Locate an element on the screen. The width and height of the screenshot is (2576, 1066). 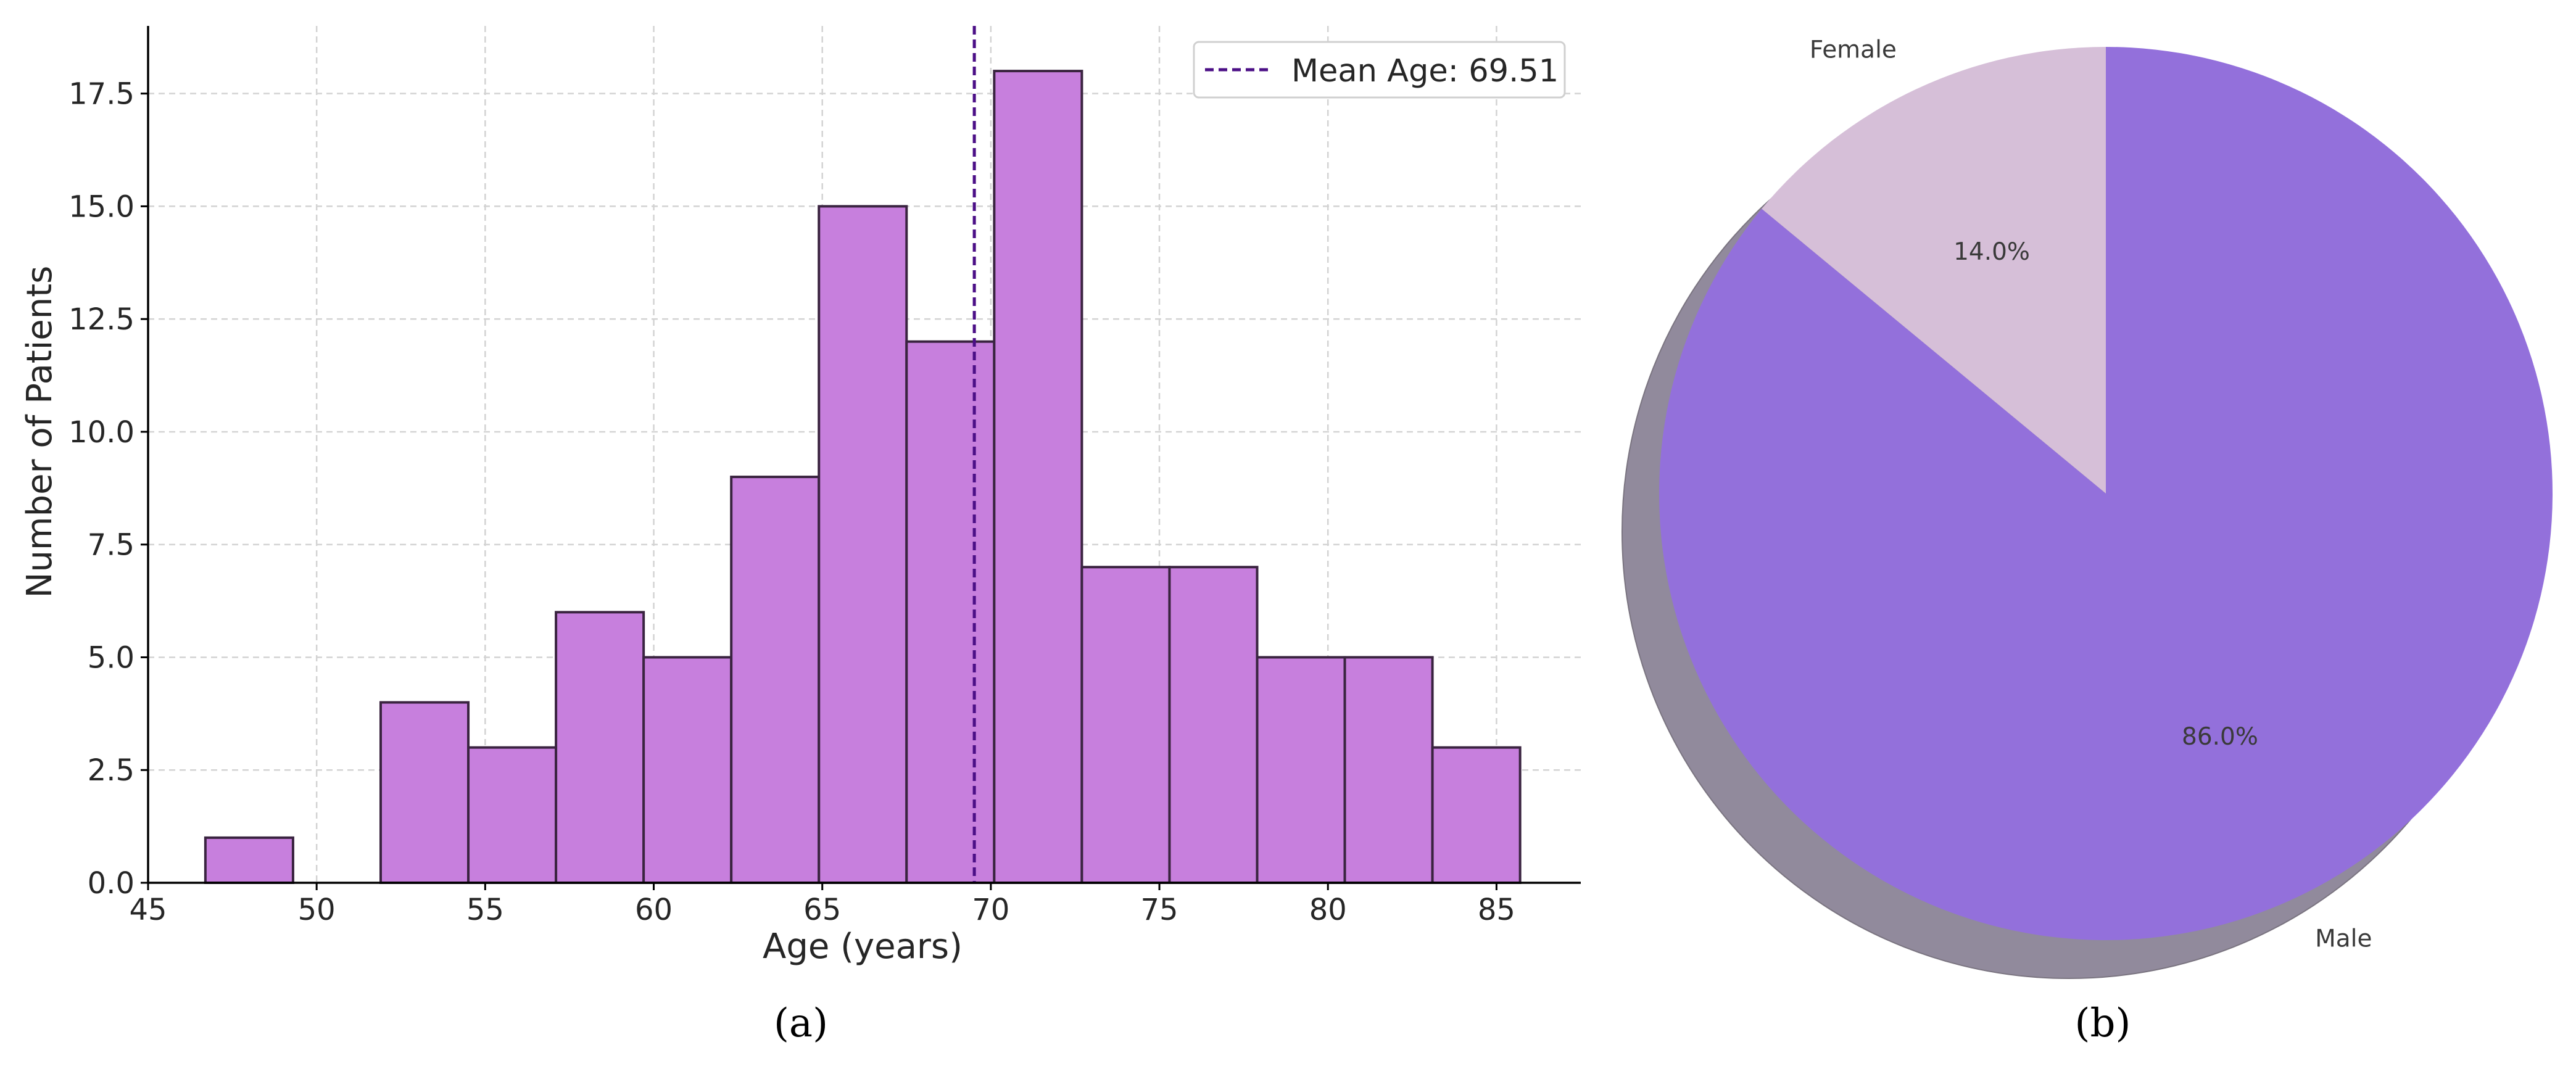
legend-box is located at coordinates (1379, 70).